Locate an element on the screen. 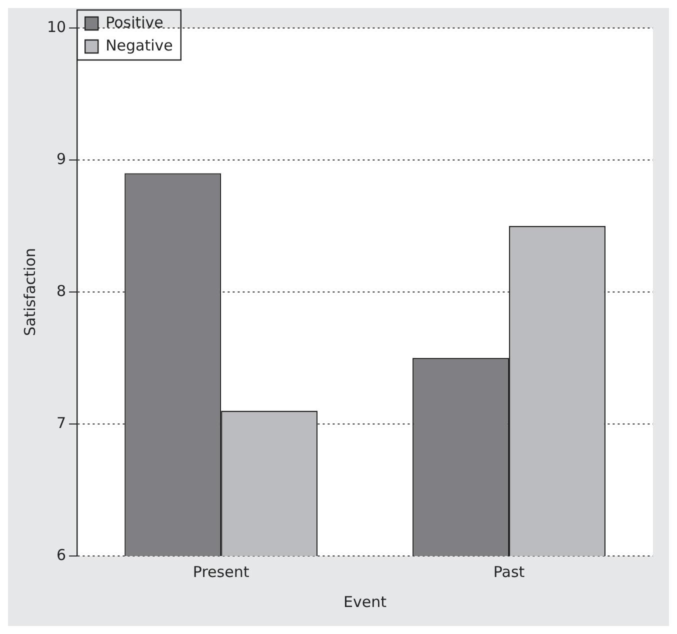  y-axis-title: Satisfaction is located at coordinates (29, 292).